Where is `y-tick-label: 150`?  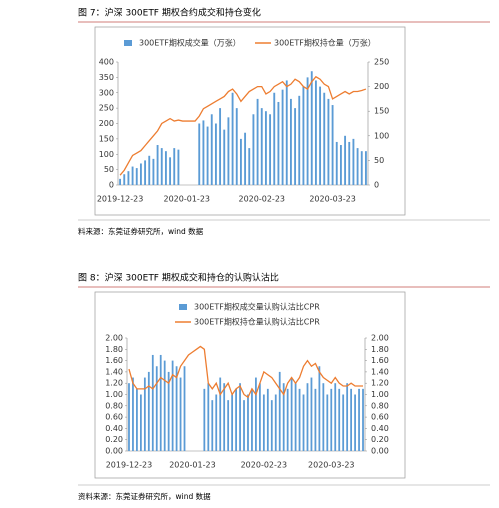 y-tick-label: 150 is located at coordinates (106, 138).